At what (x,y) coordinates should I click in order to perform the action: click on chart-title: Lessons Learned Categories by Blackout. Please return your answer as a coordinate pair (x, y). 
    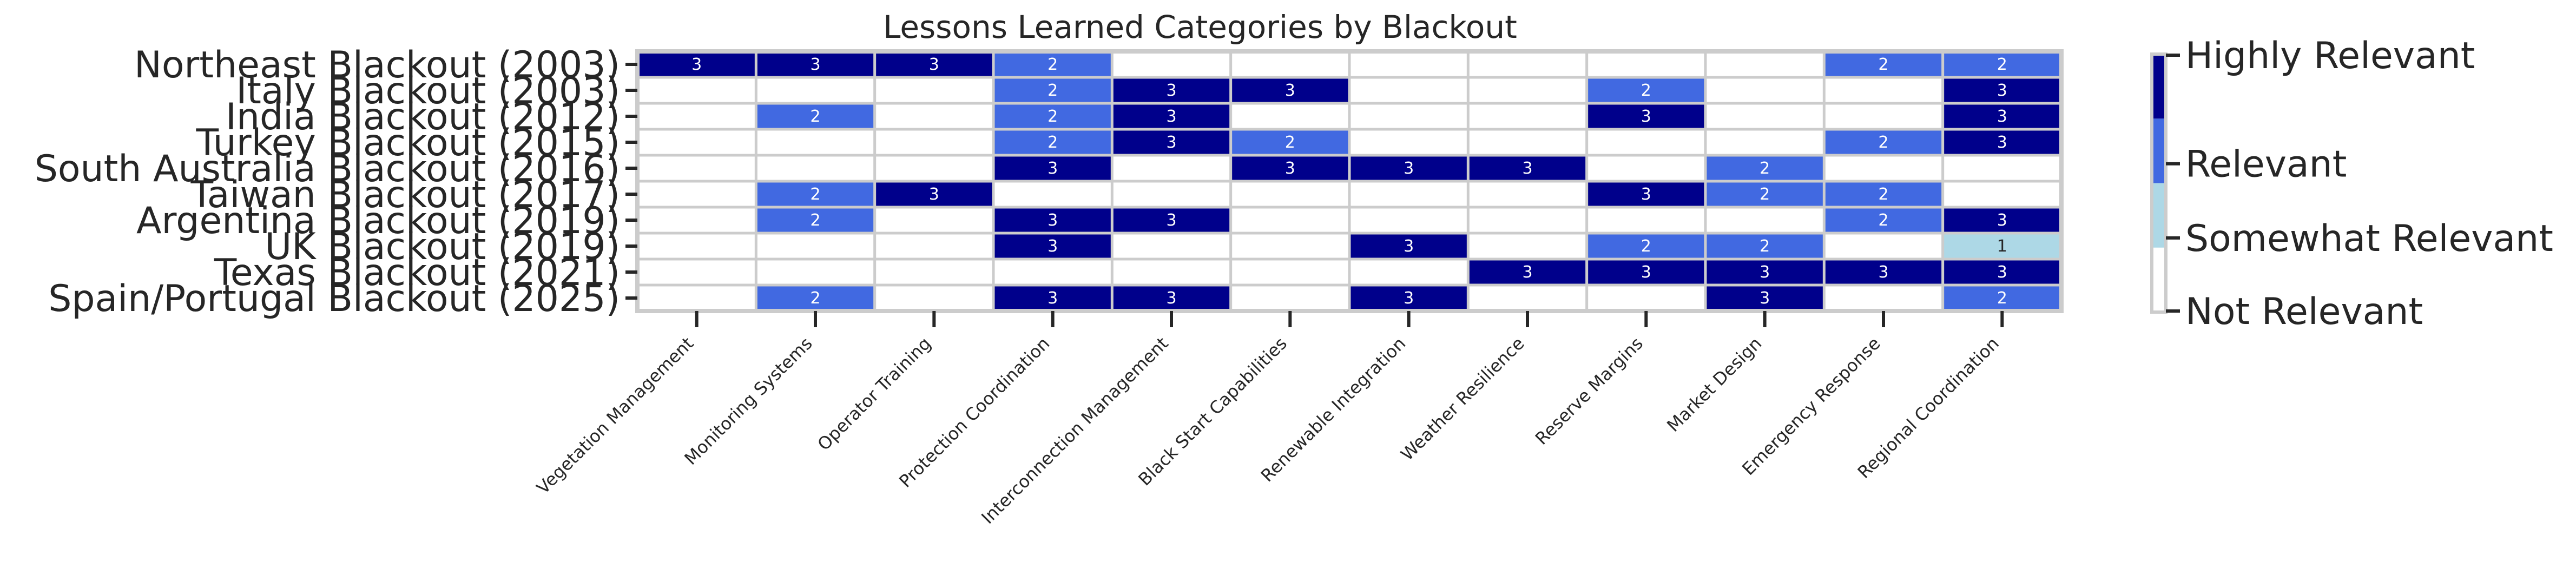
    Looking at the image, I should click on (1200, 27).